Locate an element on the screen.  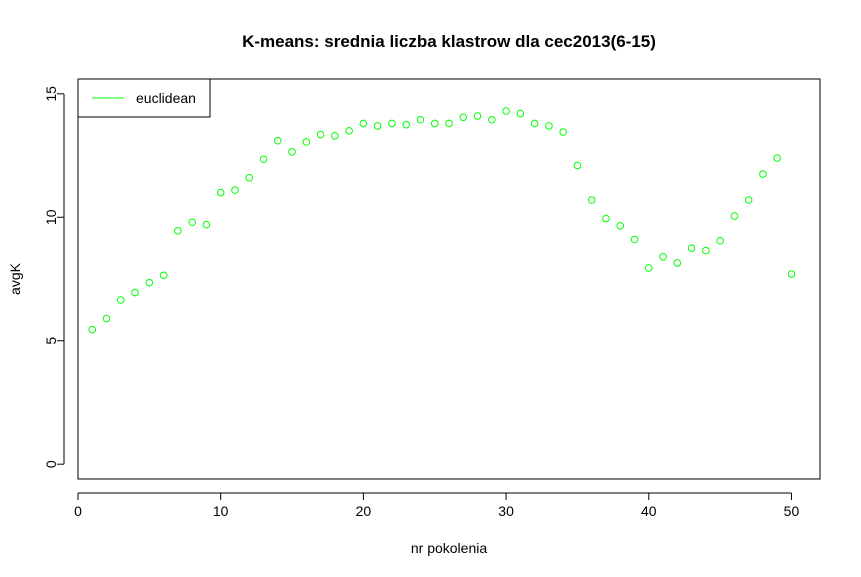
y-axis-label: avgK is located at coordinates (15, 278).